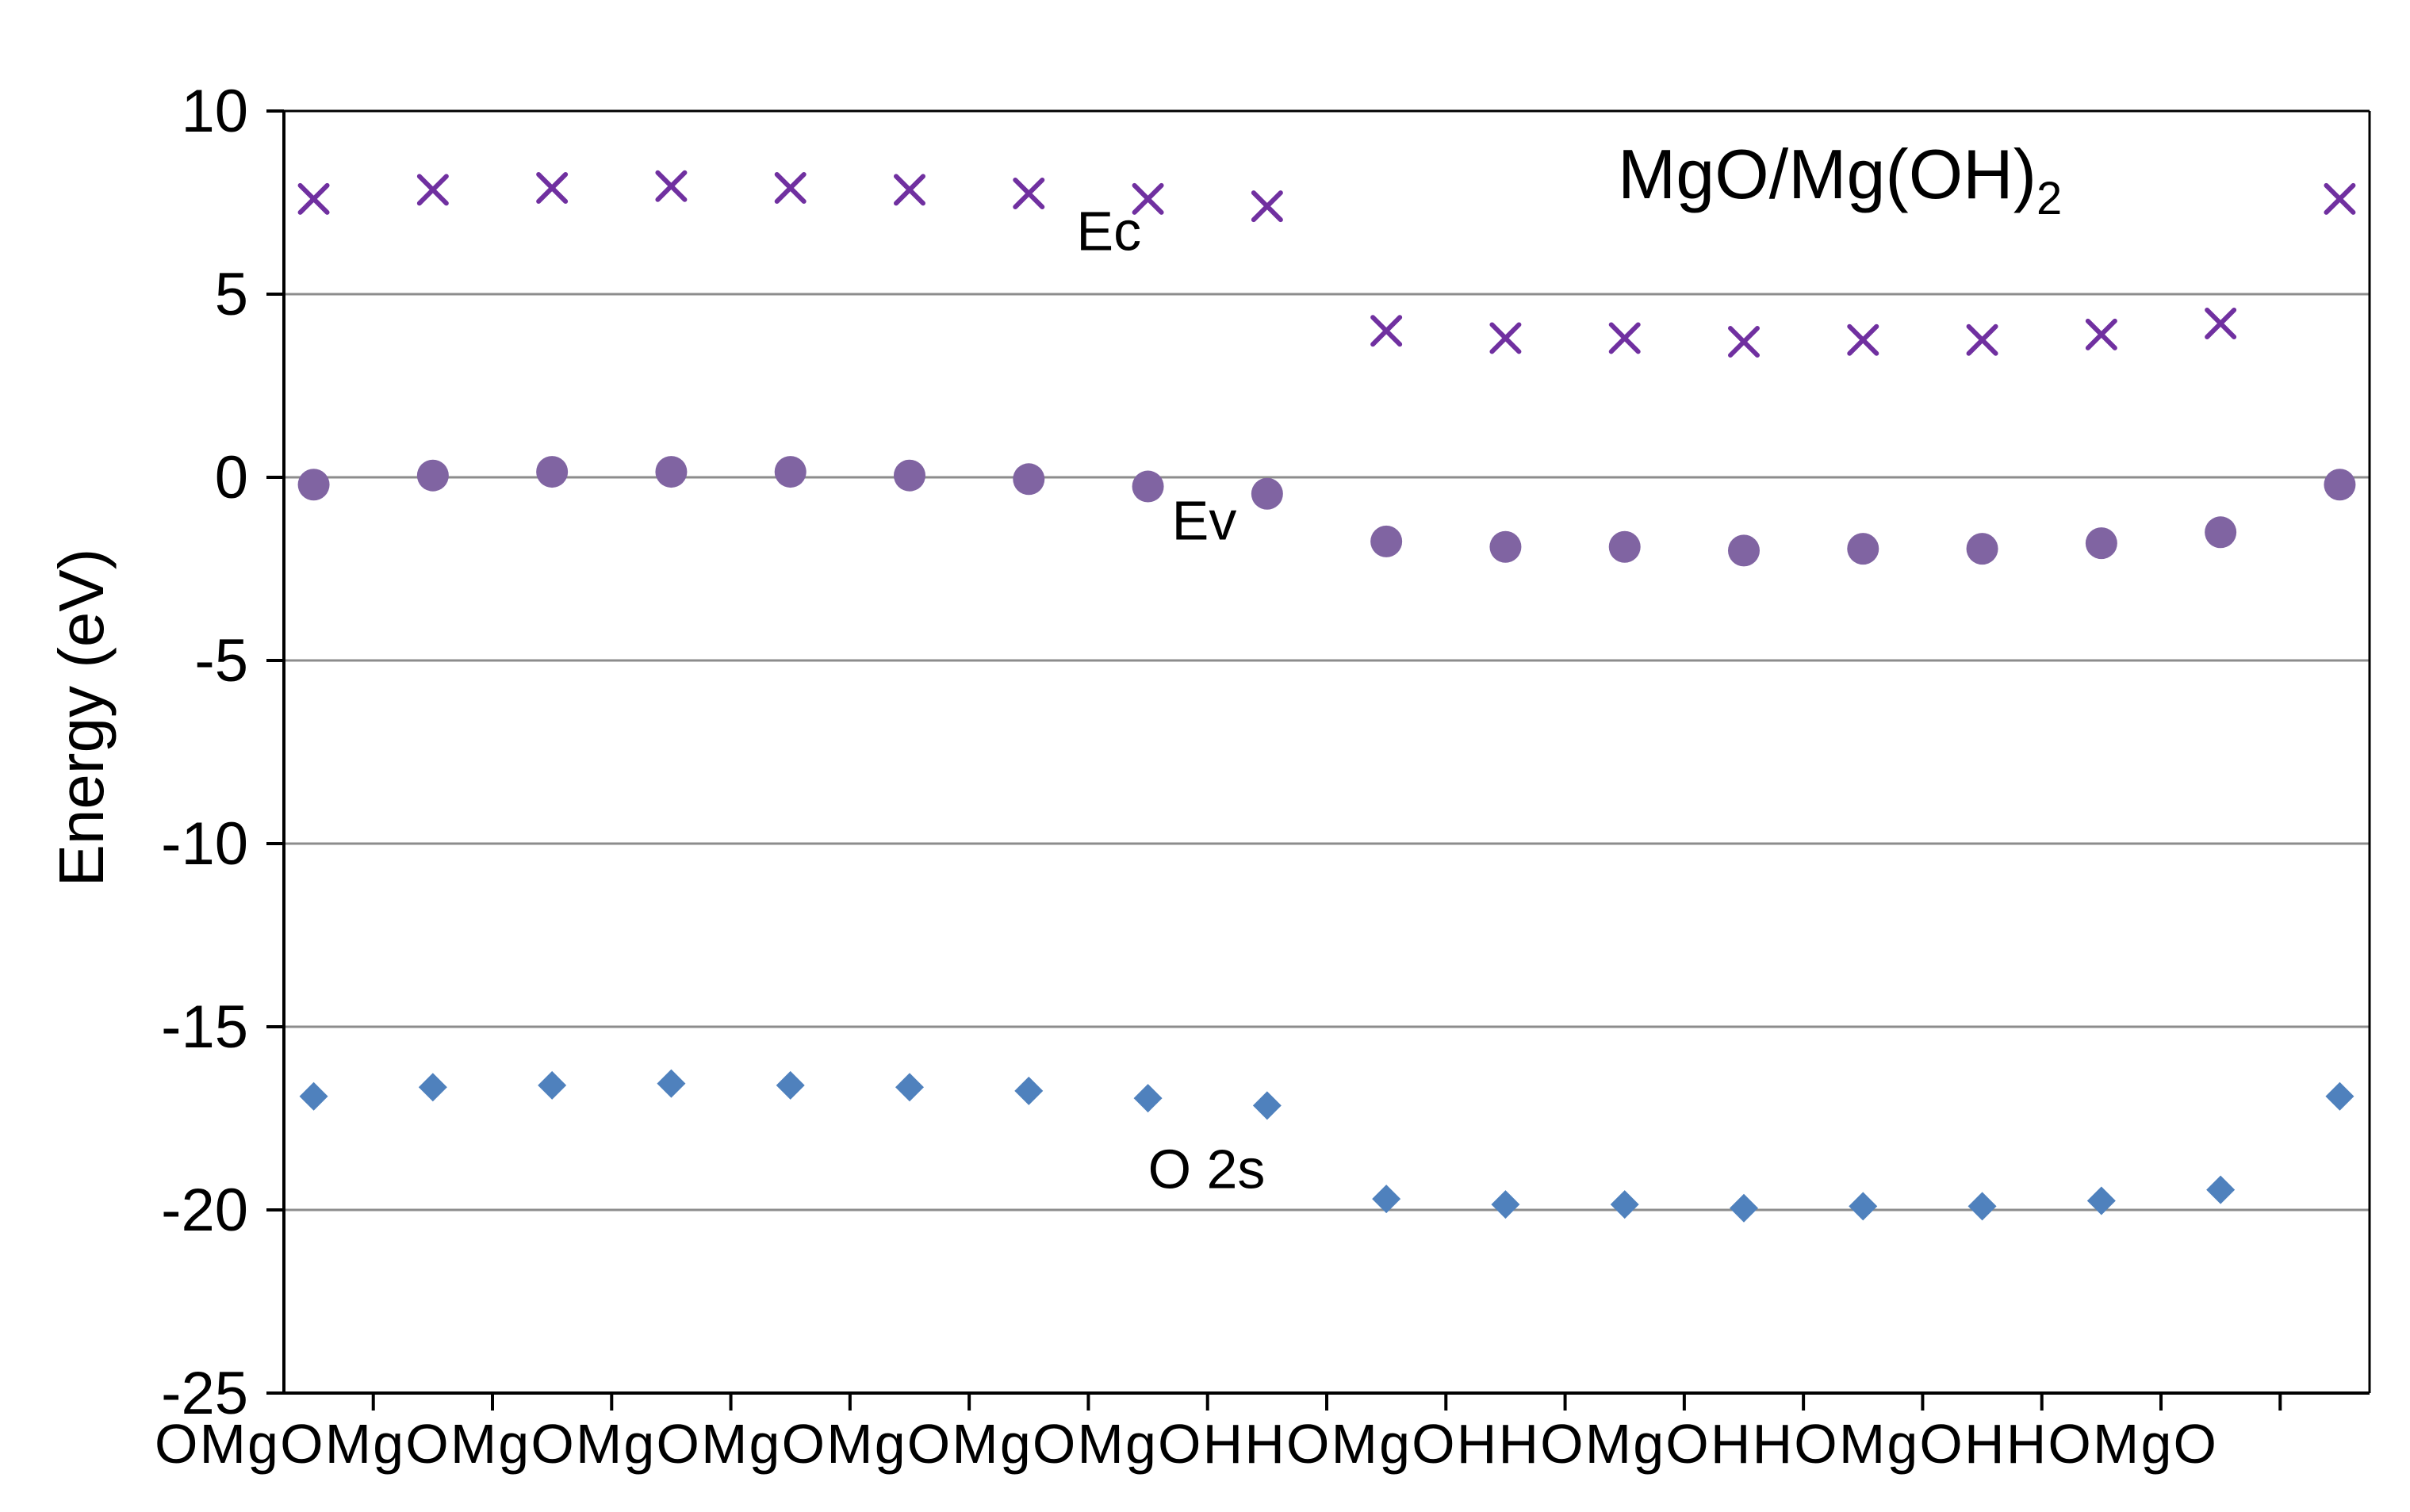 The height and width of the screenshot is (1512, 2410). What do you see at coordinates (2049, 198) in the screenshot?
I see `chart-title-subscript: 2` at bounding box center [2049, 198].